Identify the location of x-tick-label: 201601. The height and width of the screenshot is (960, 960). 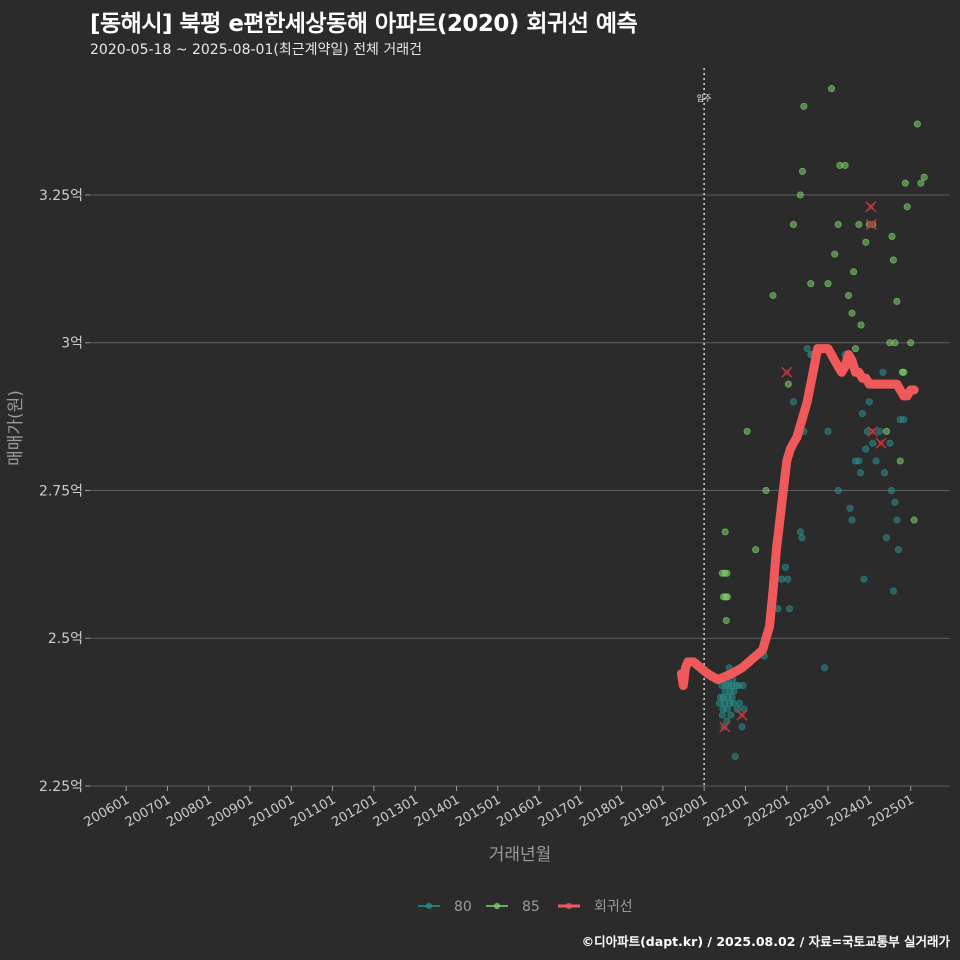
(520, 811).